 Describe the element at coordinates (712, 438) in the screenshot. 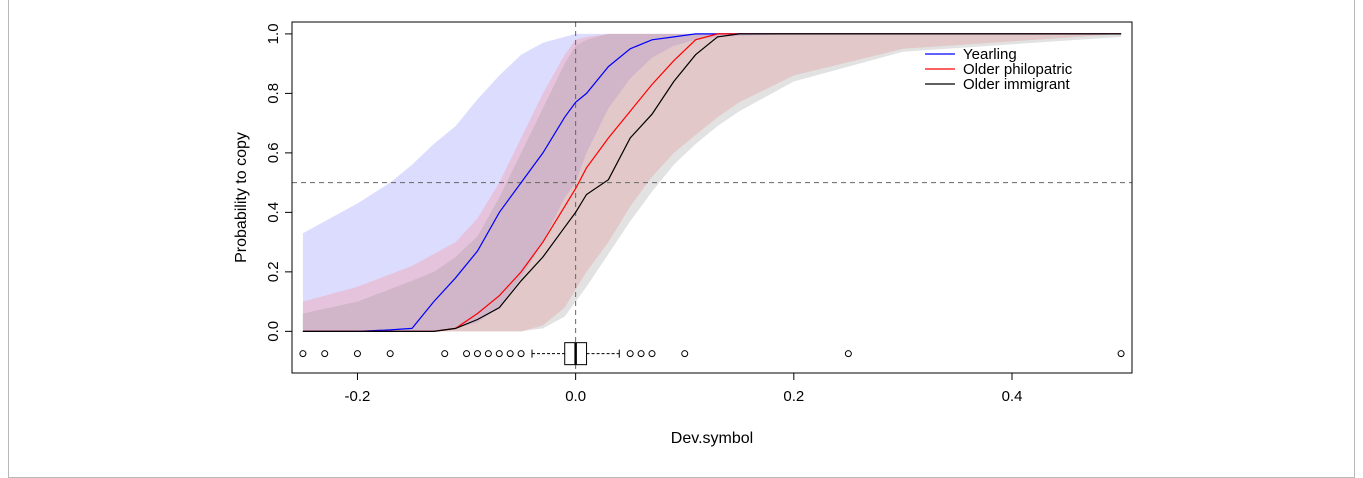

I see `x-axis-title: Dev.symbol` at that location.